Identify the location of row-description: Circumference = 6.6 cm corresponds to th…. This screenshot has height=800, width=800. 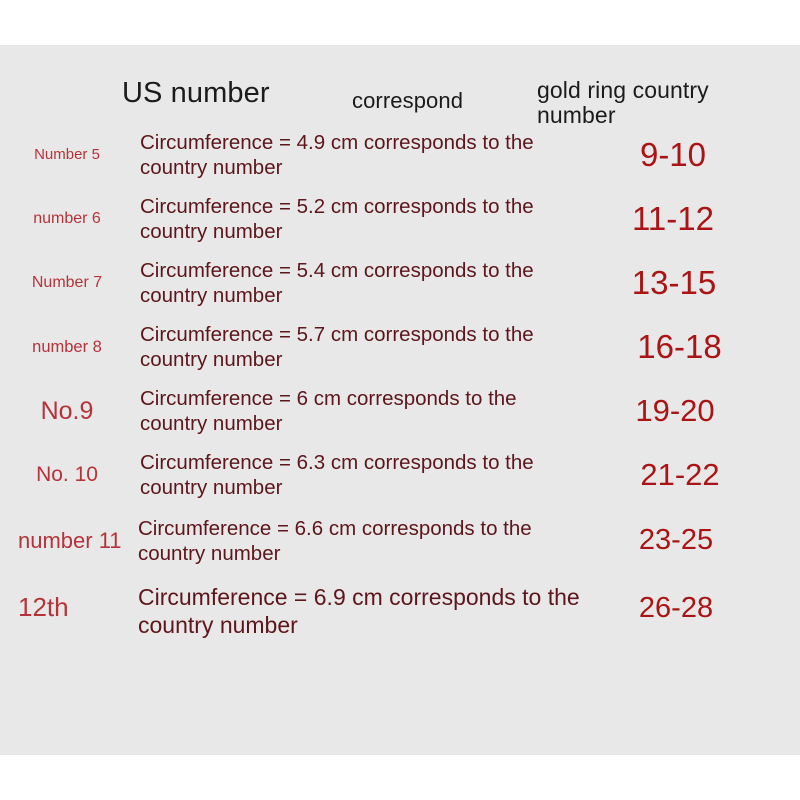
(335, 541).